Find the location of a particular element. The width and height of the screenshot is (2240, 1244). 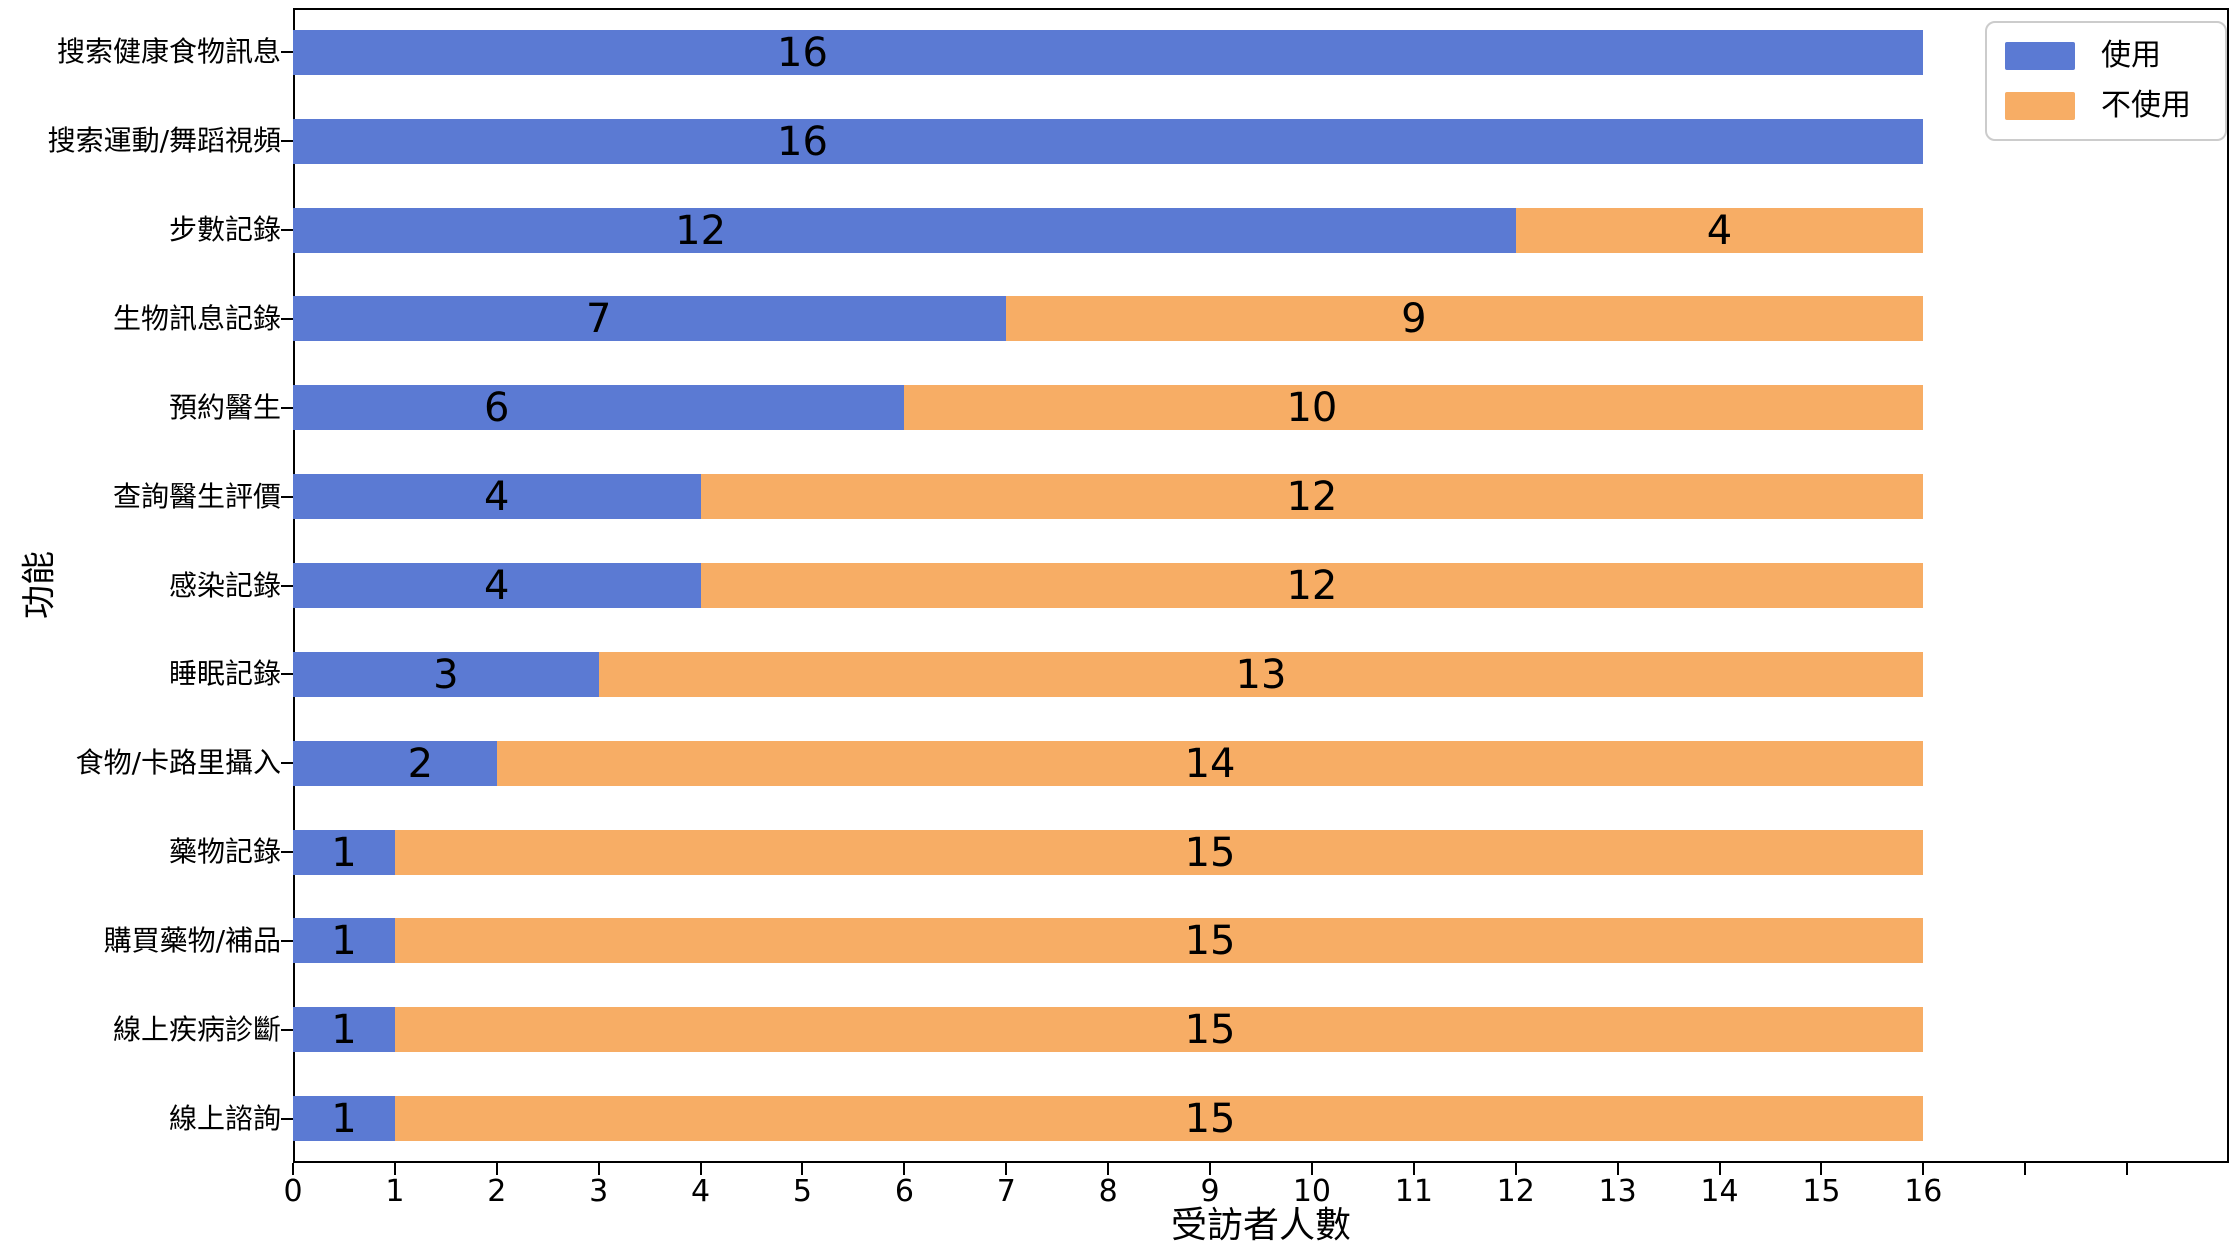

legend-item-used: 使用 is located at coordinates (2106, 56).